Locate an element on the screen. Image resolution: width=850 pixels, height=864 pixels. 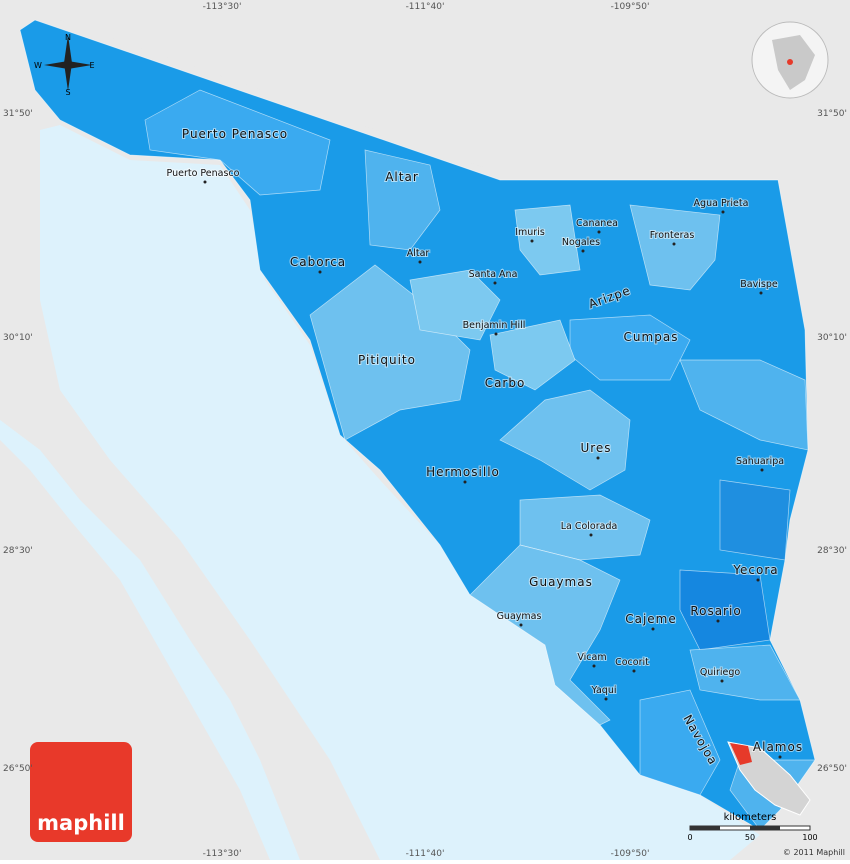
logo-text: maphill is located at coordinates (81, 823).